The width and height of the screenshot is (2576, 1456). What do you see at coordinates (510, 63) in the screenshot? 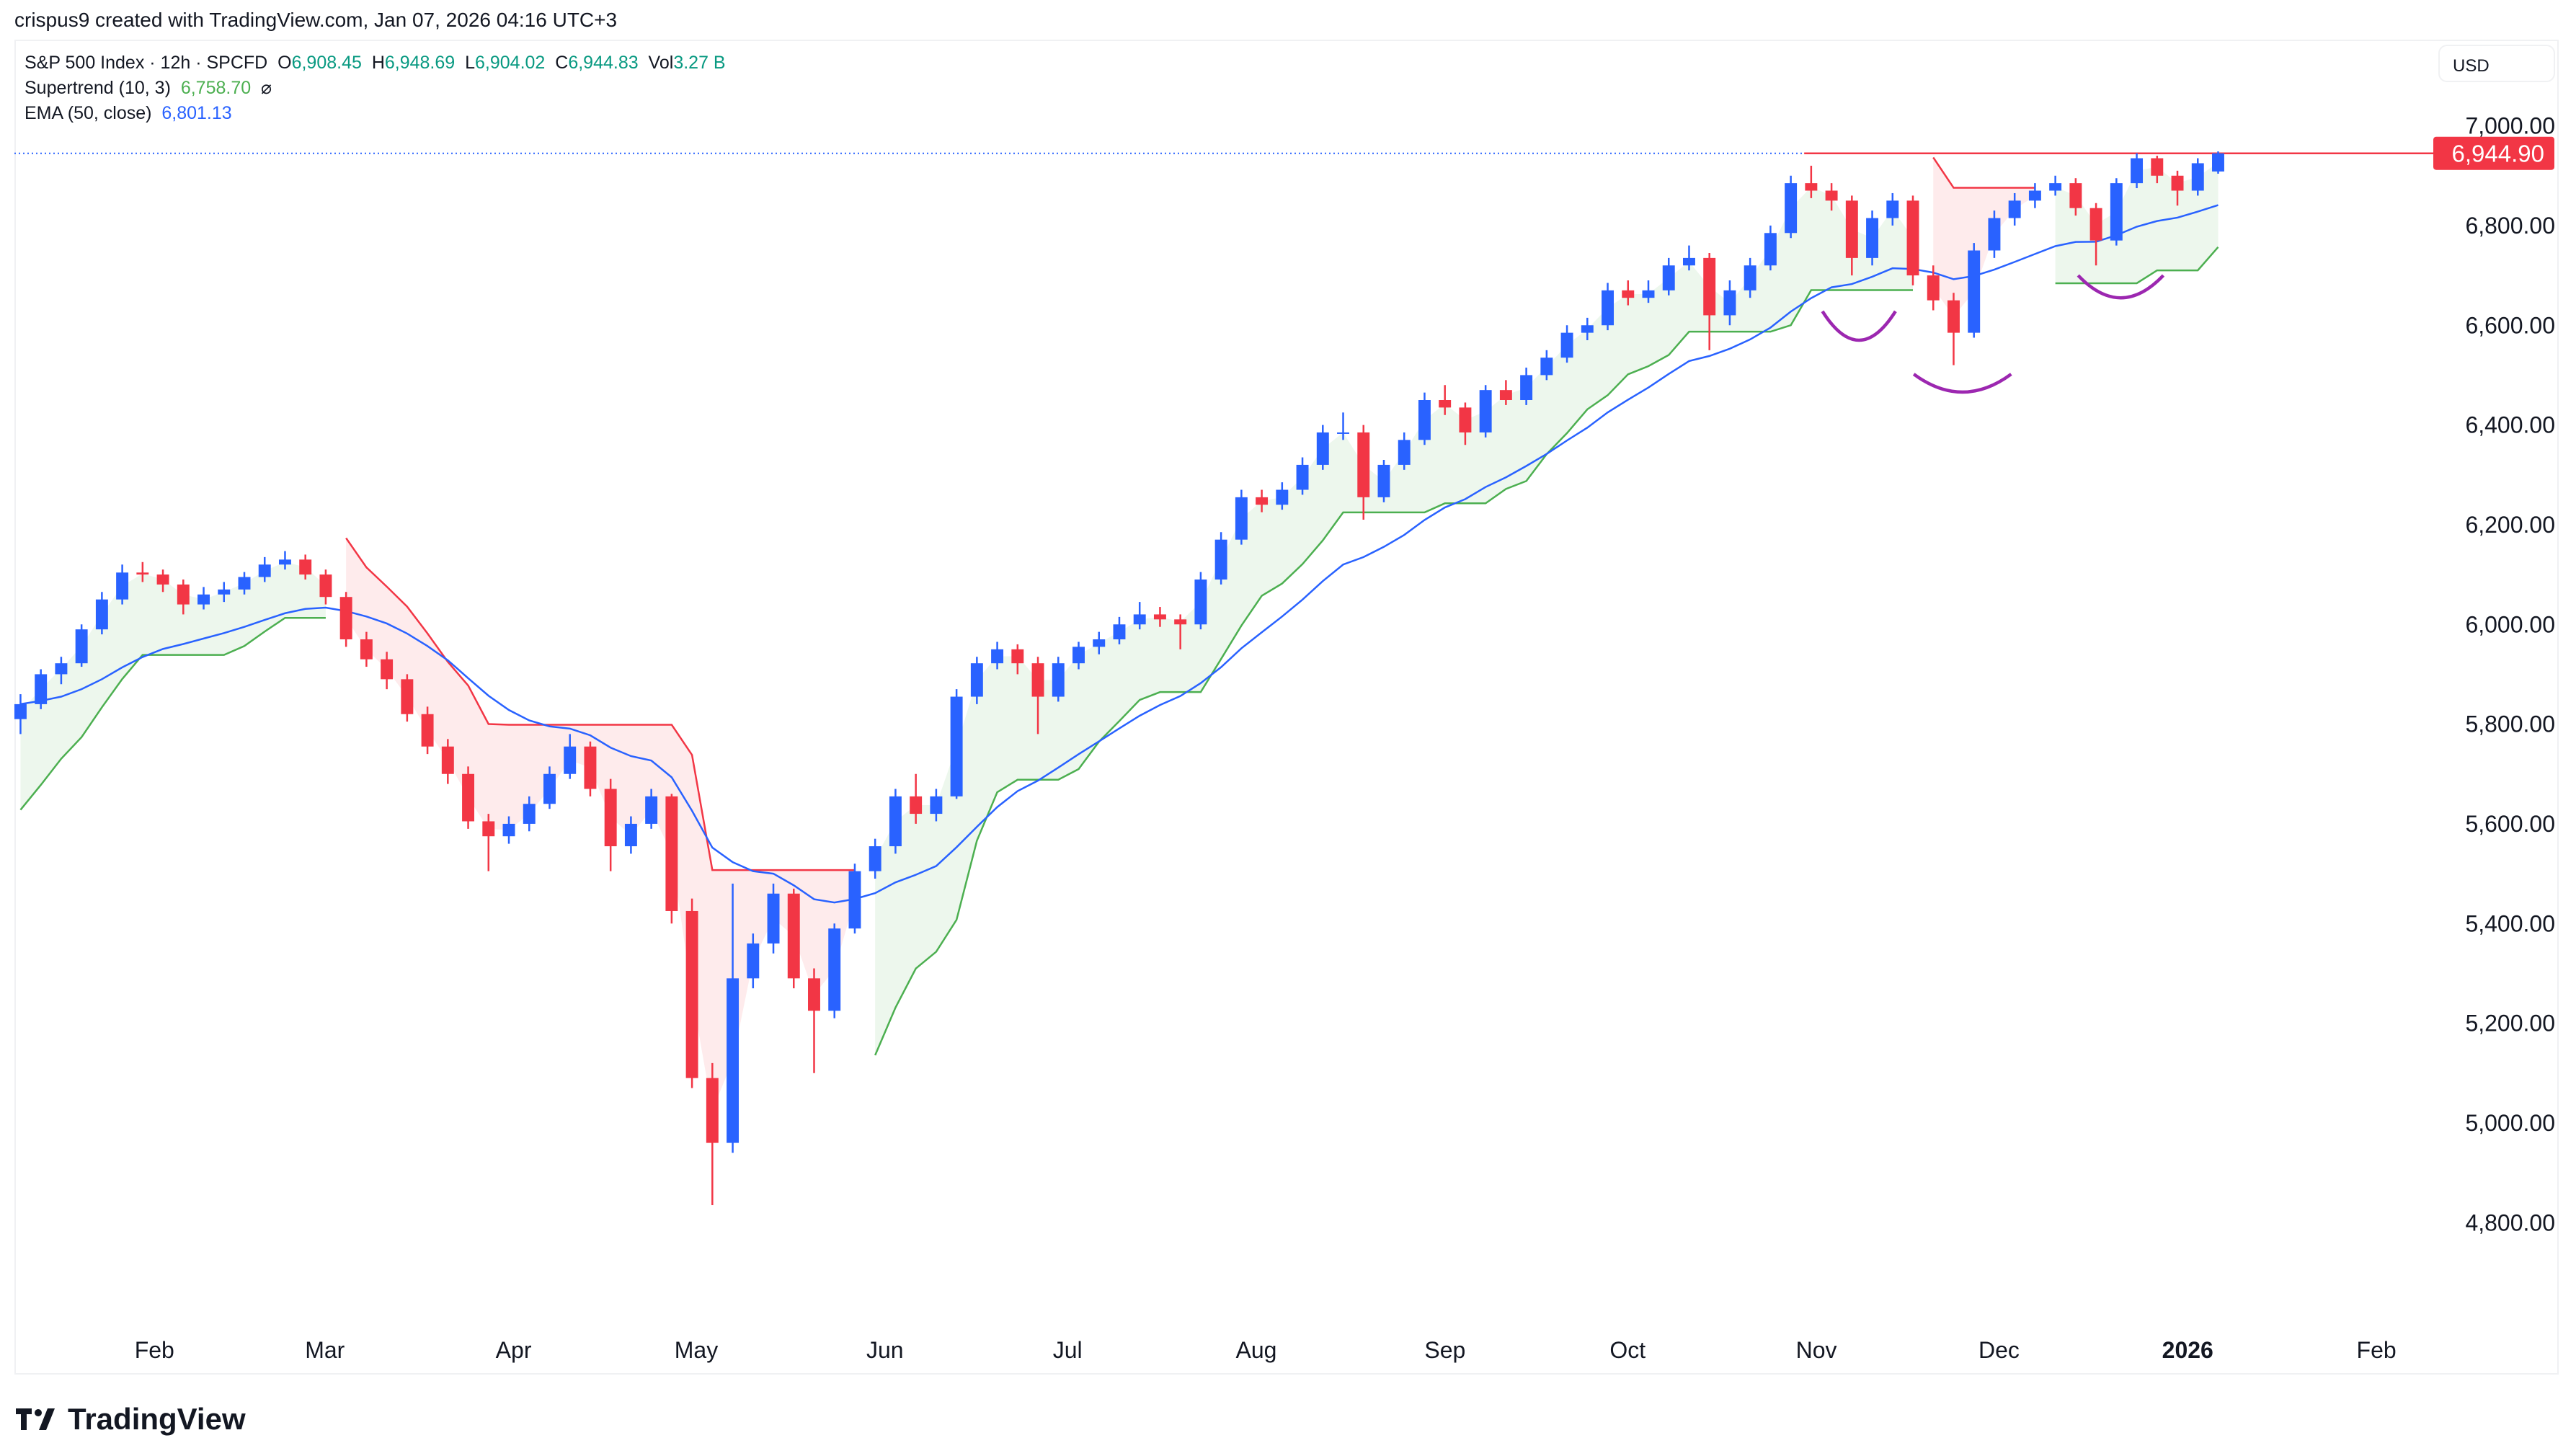
I see `low-value: 6,904.02` at bounding box center [510, 63].